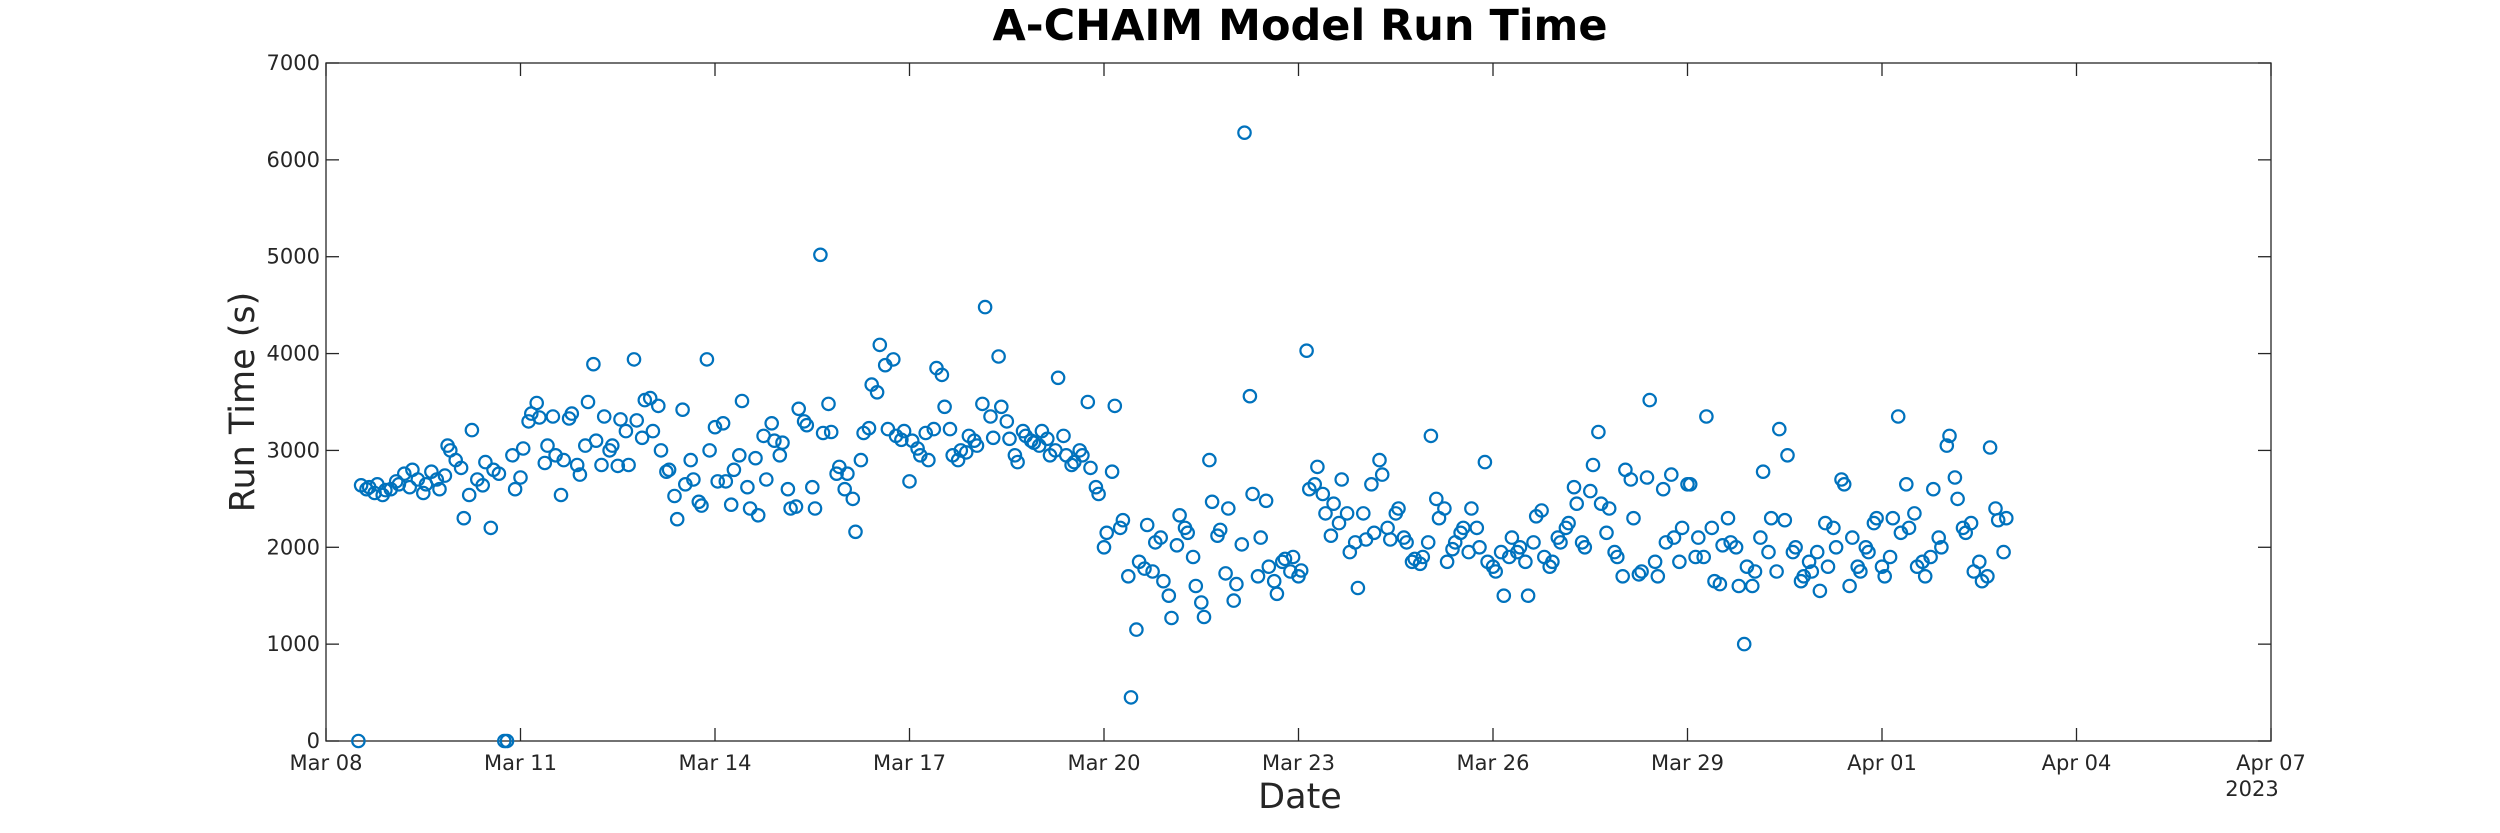  What do you see at coordinates (2077, 763) in the screenshot?
I see `x-tick-label: Apr 04` at bounding box center [2077, 763].